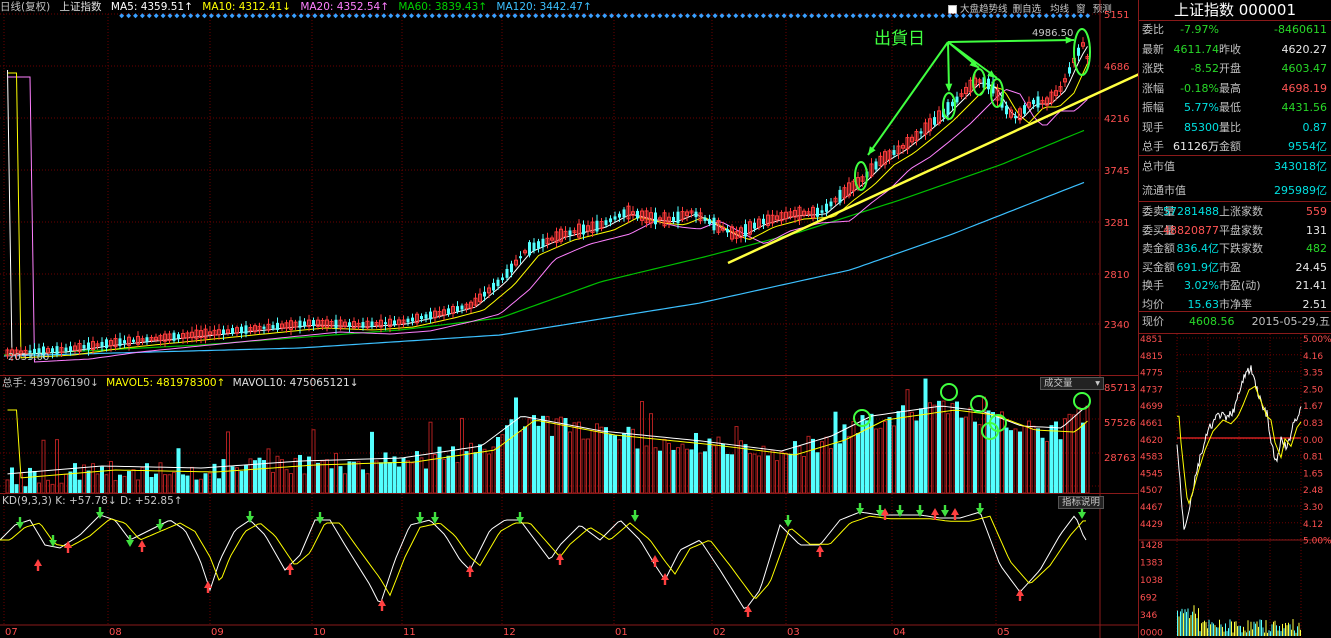  I want to click on trend-button: 大盘趋势线, so click(984, 9).